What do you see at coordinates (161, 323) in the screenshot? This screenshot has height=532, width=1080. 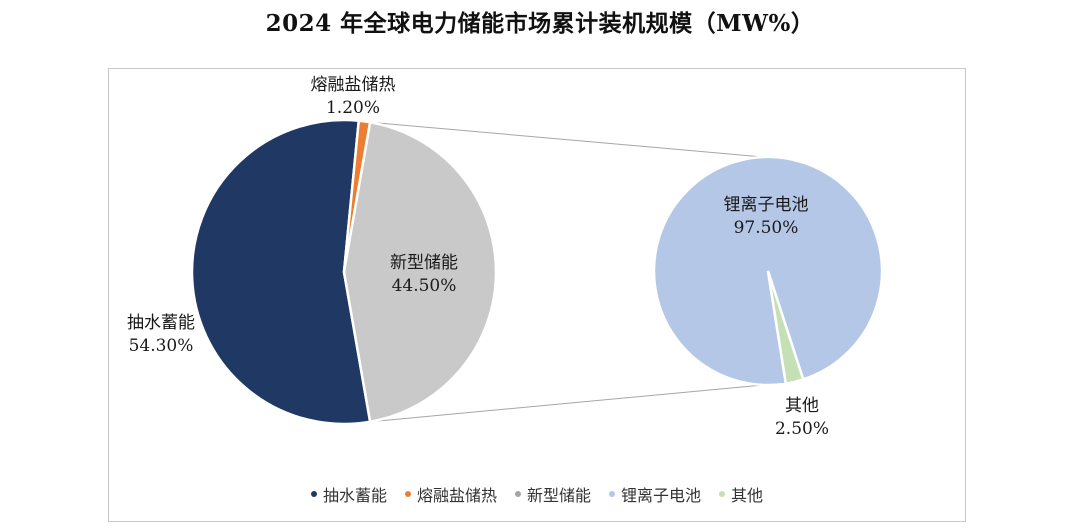 I see `data-label-pumped-hydro-name: 抽水蓄能` at bounding box center [161, 323].